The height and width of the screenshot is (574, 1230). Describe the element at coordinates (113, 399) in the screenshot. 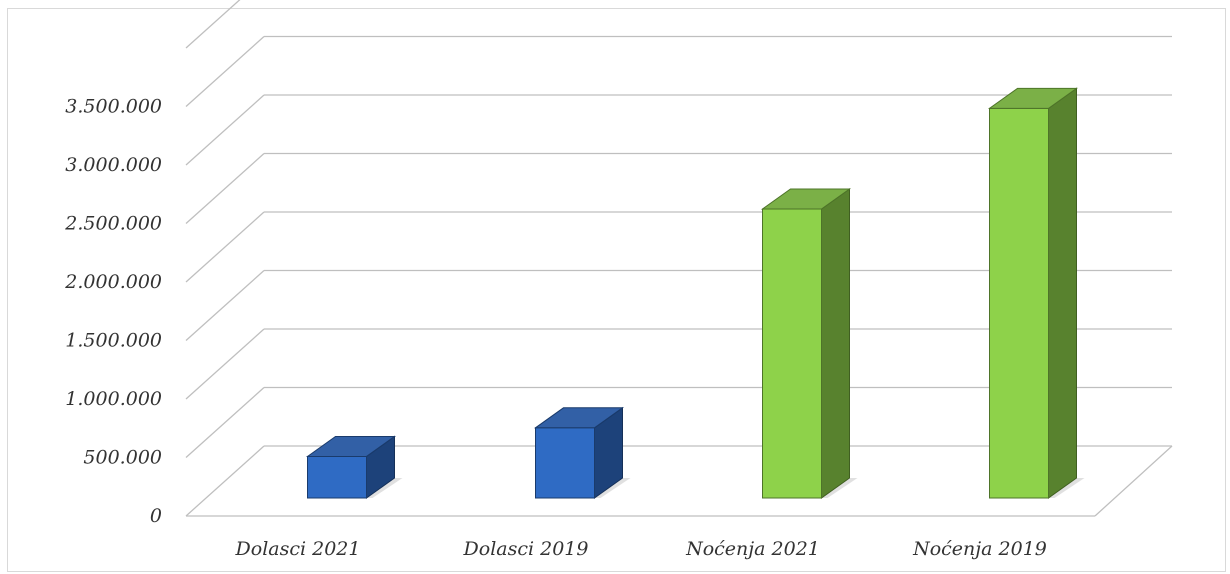

I see `y-tick-label: 1.000.000` at that location.